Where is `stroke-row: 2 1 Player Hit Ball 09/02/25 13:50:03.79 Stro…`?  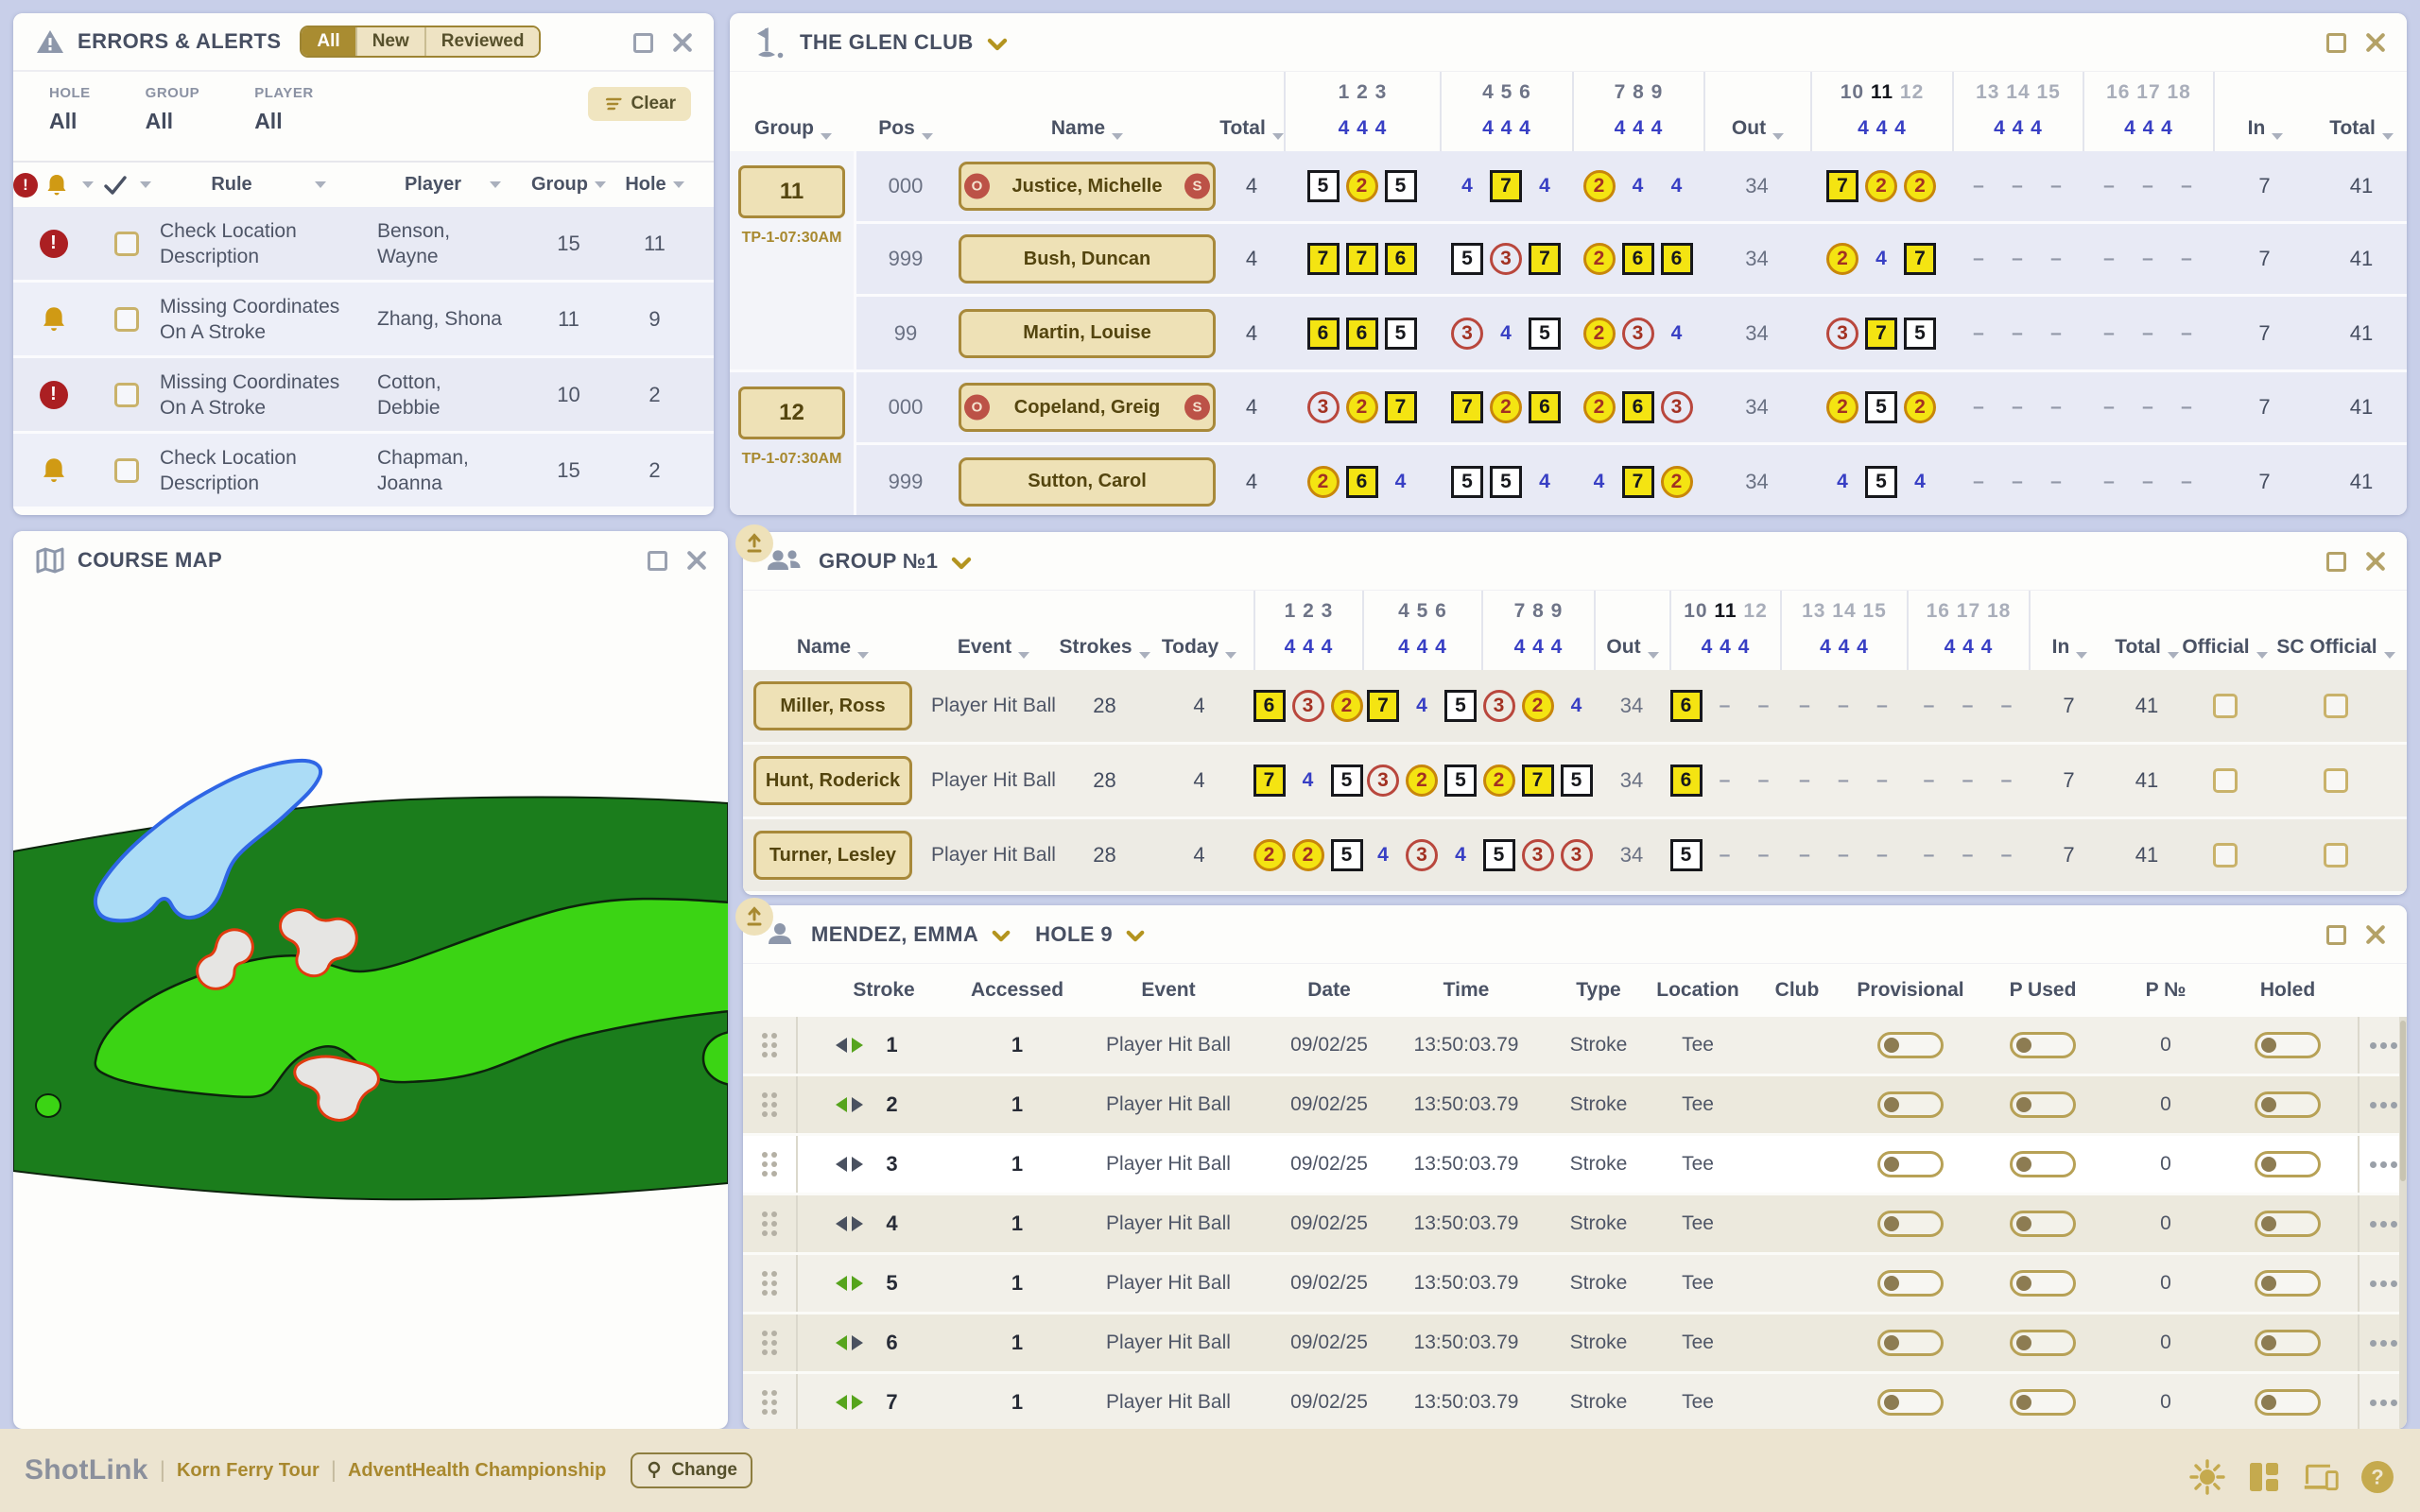
stroke-row: 2 1 Player Hit Ball 09/02/25 13:50:03.79 Stro… is located at coordinates (1575, 1106).